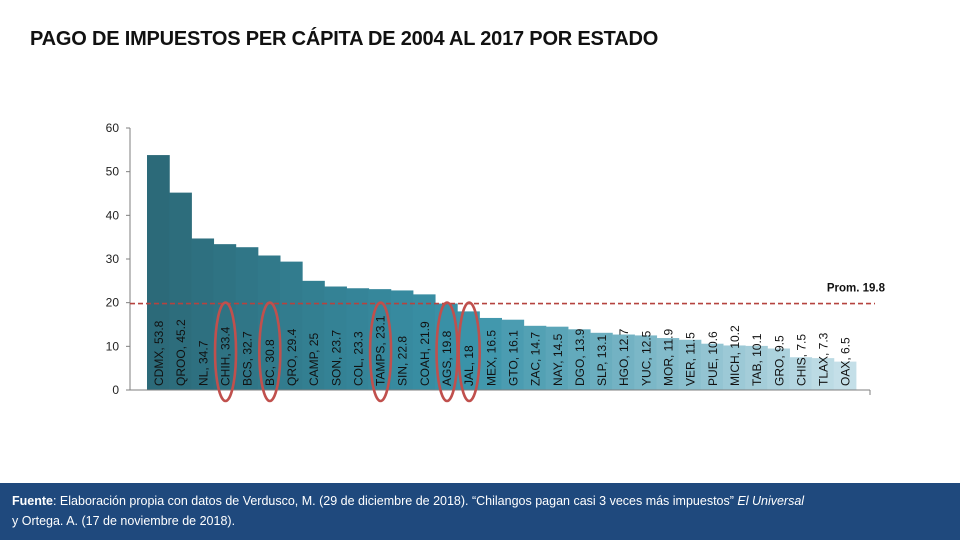 Image resolution: width=960 pixels, height=540 pixels. I want to click on data-label-tab: TAB, 10.1, so click(757, 359).